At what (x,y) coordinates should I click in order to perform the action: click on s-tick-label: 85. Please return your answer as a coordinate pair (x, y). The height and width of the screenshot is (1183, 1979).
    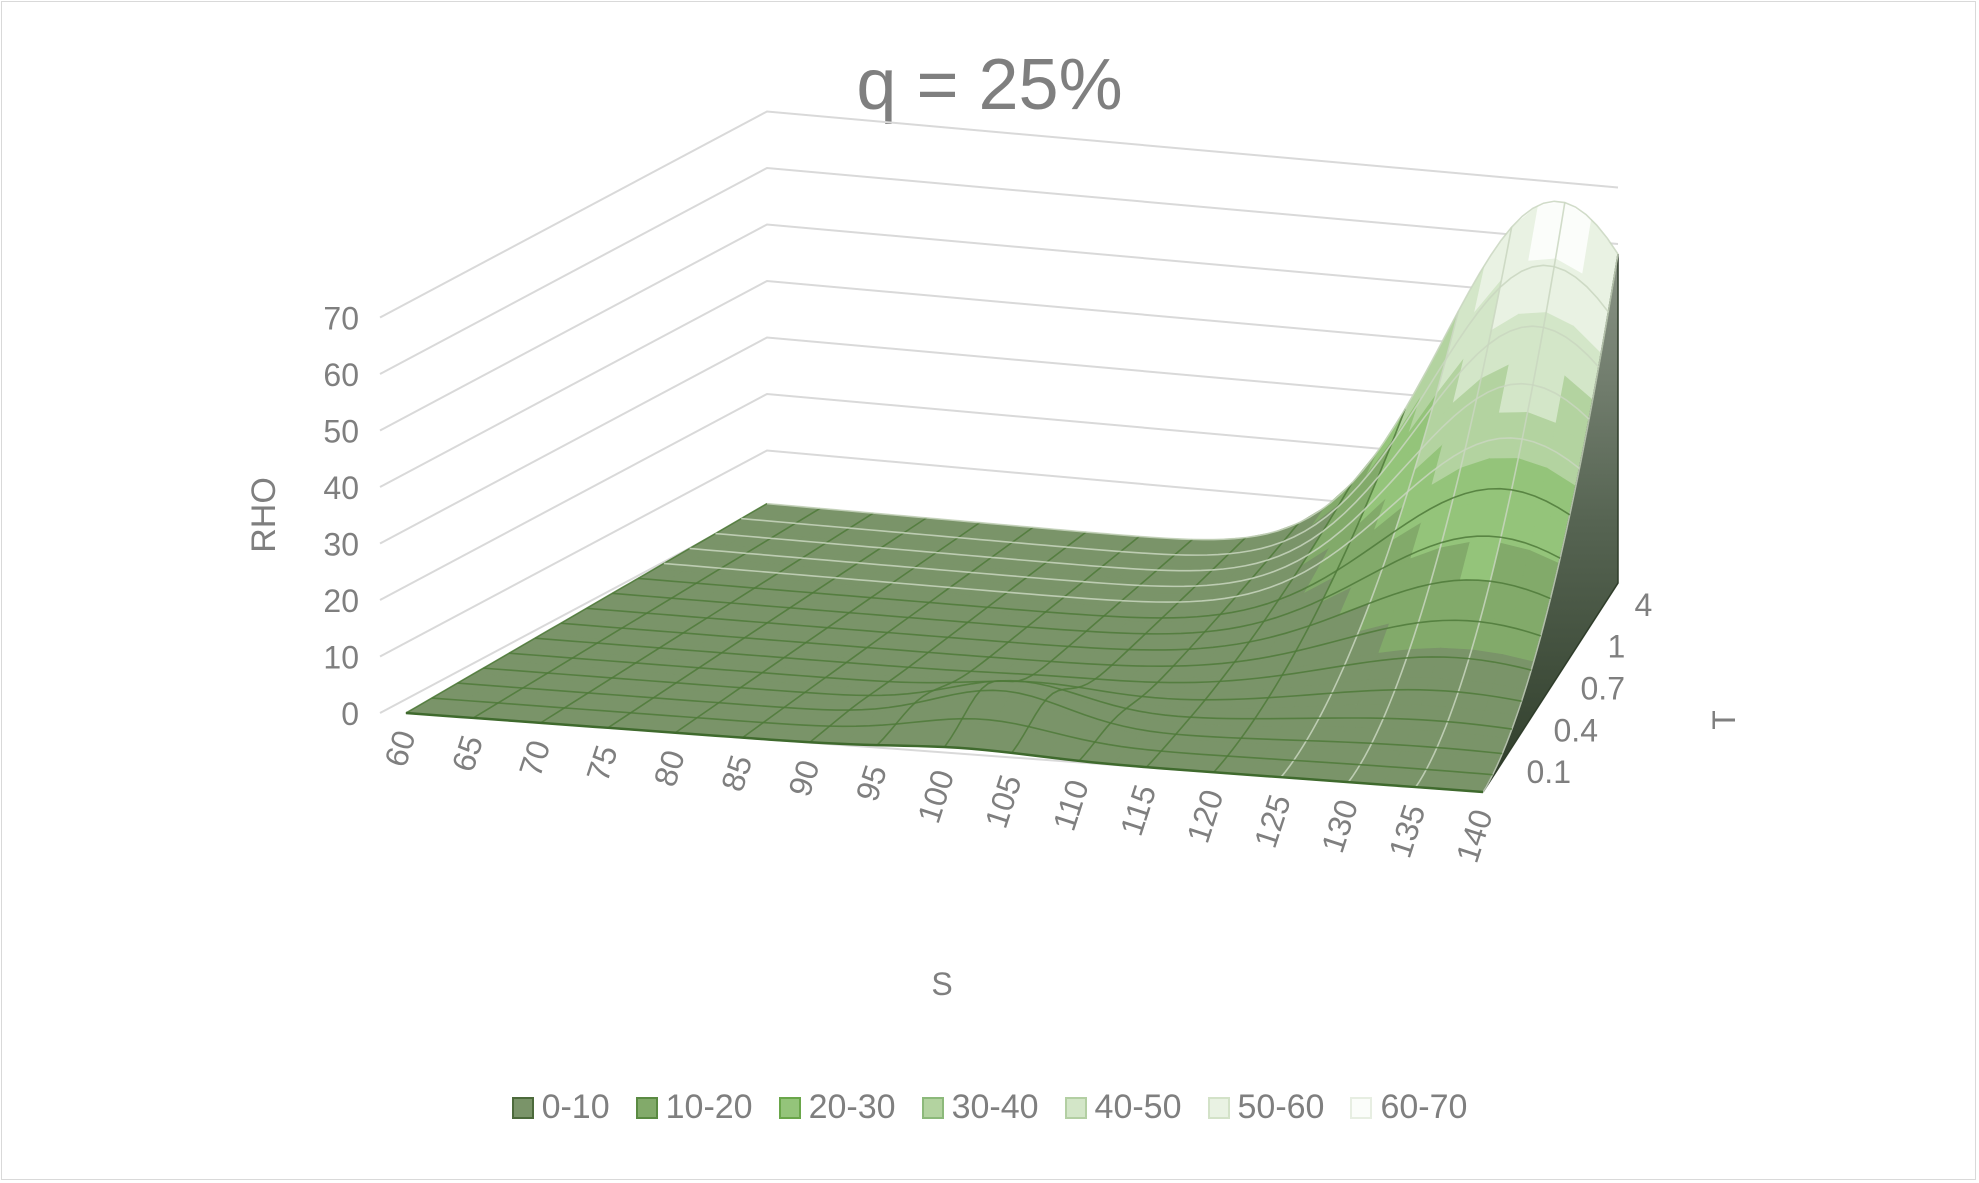
    Looking at the image, I should click on (736, 773).